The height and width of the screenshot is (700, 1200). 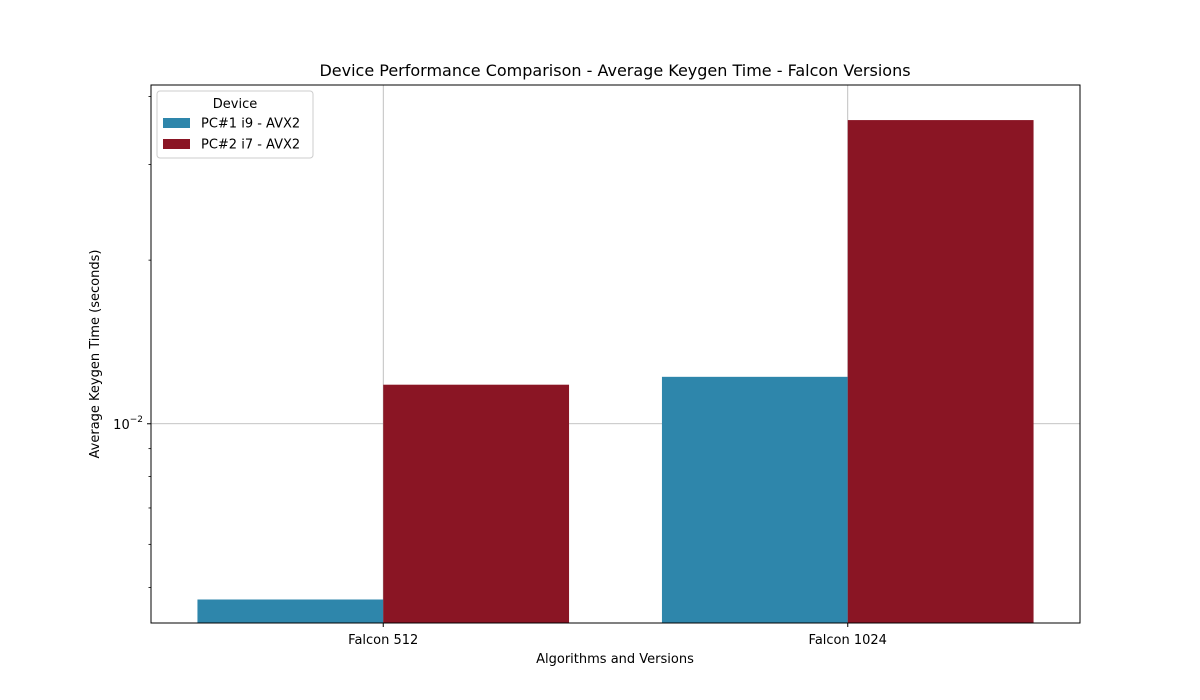 I want to click on y-ticks: 10−2, so click(x=132, y=342).